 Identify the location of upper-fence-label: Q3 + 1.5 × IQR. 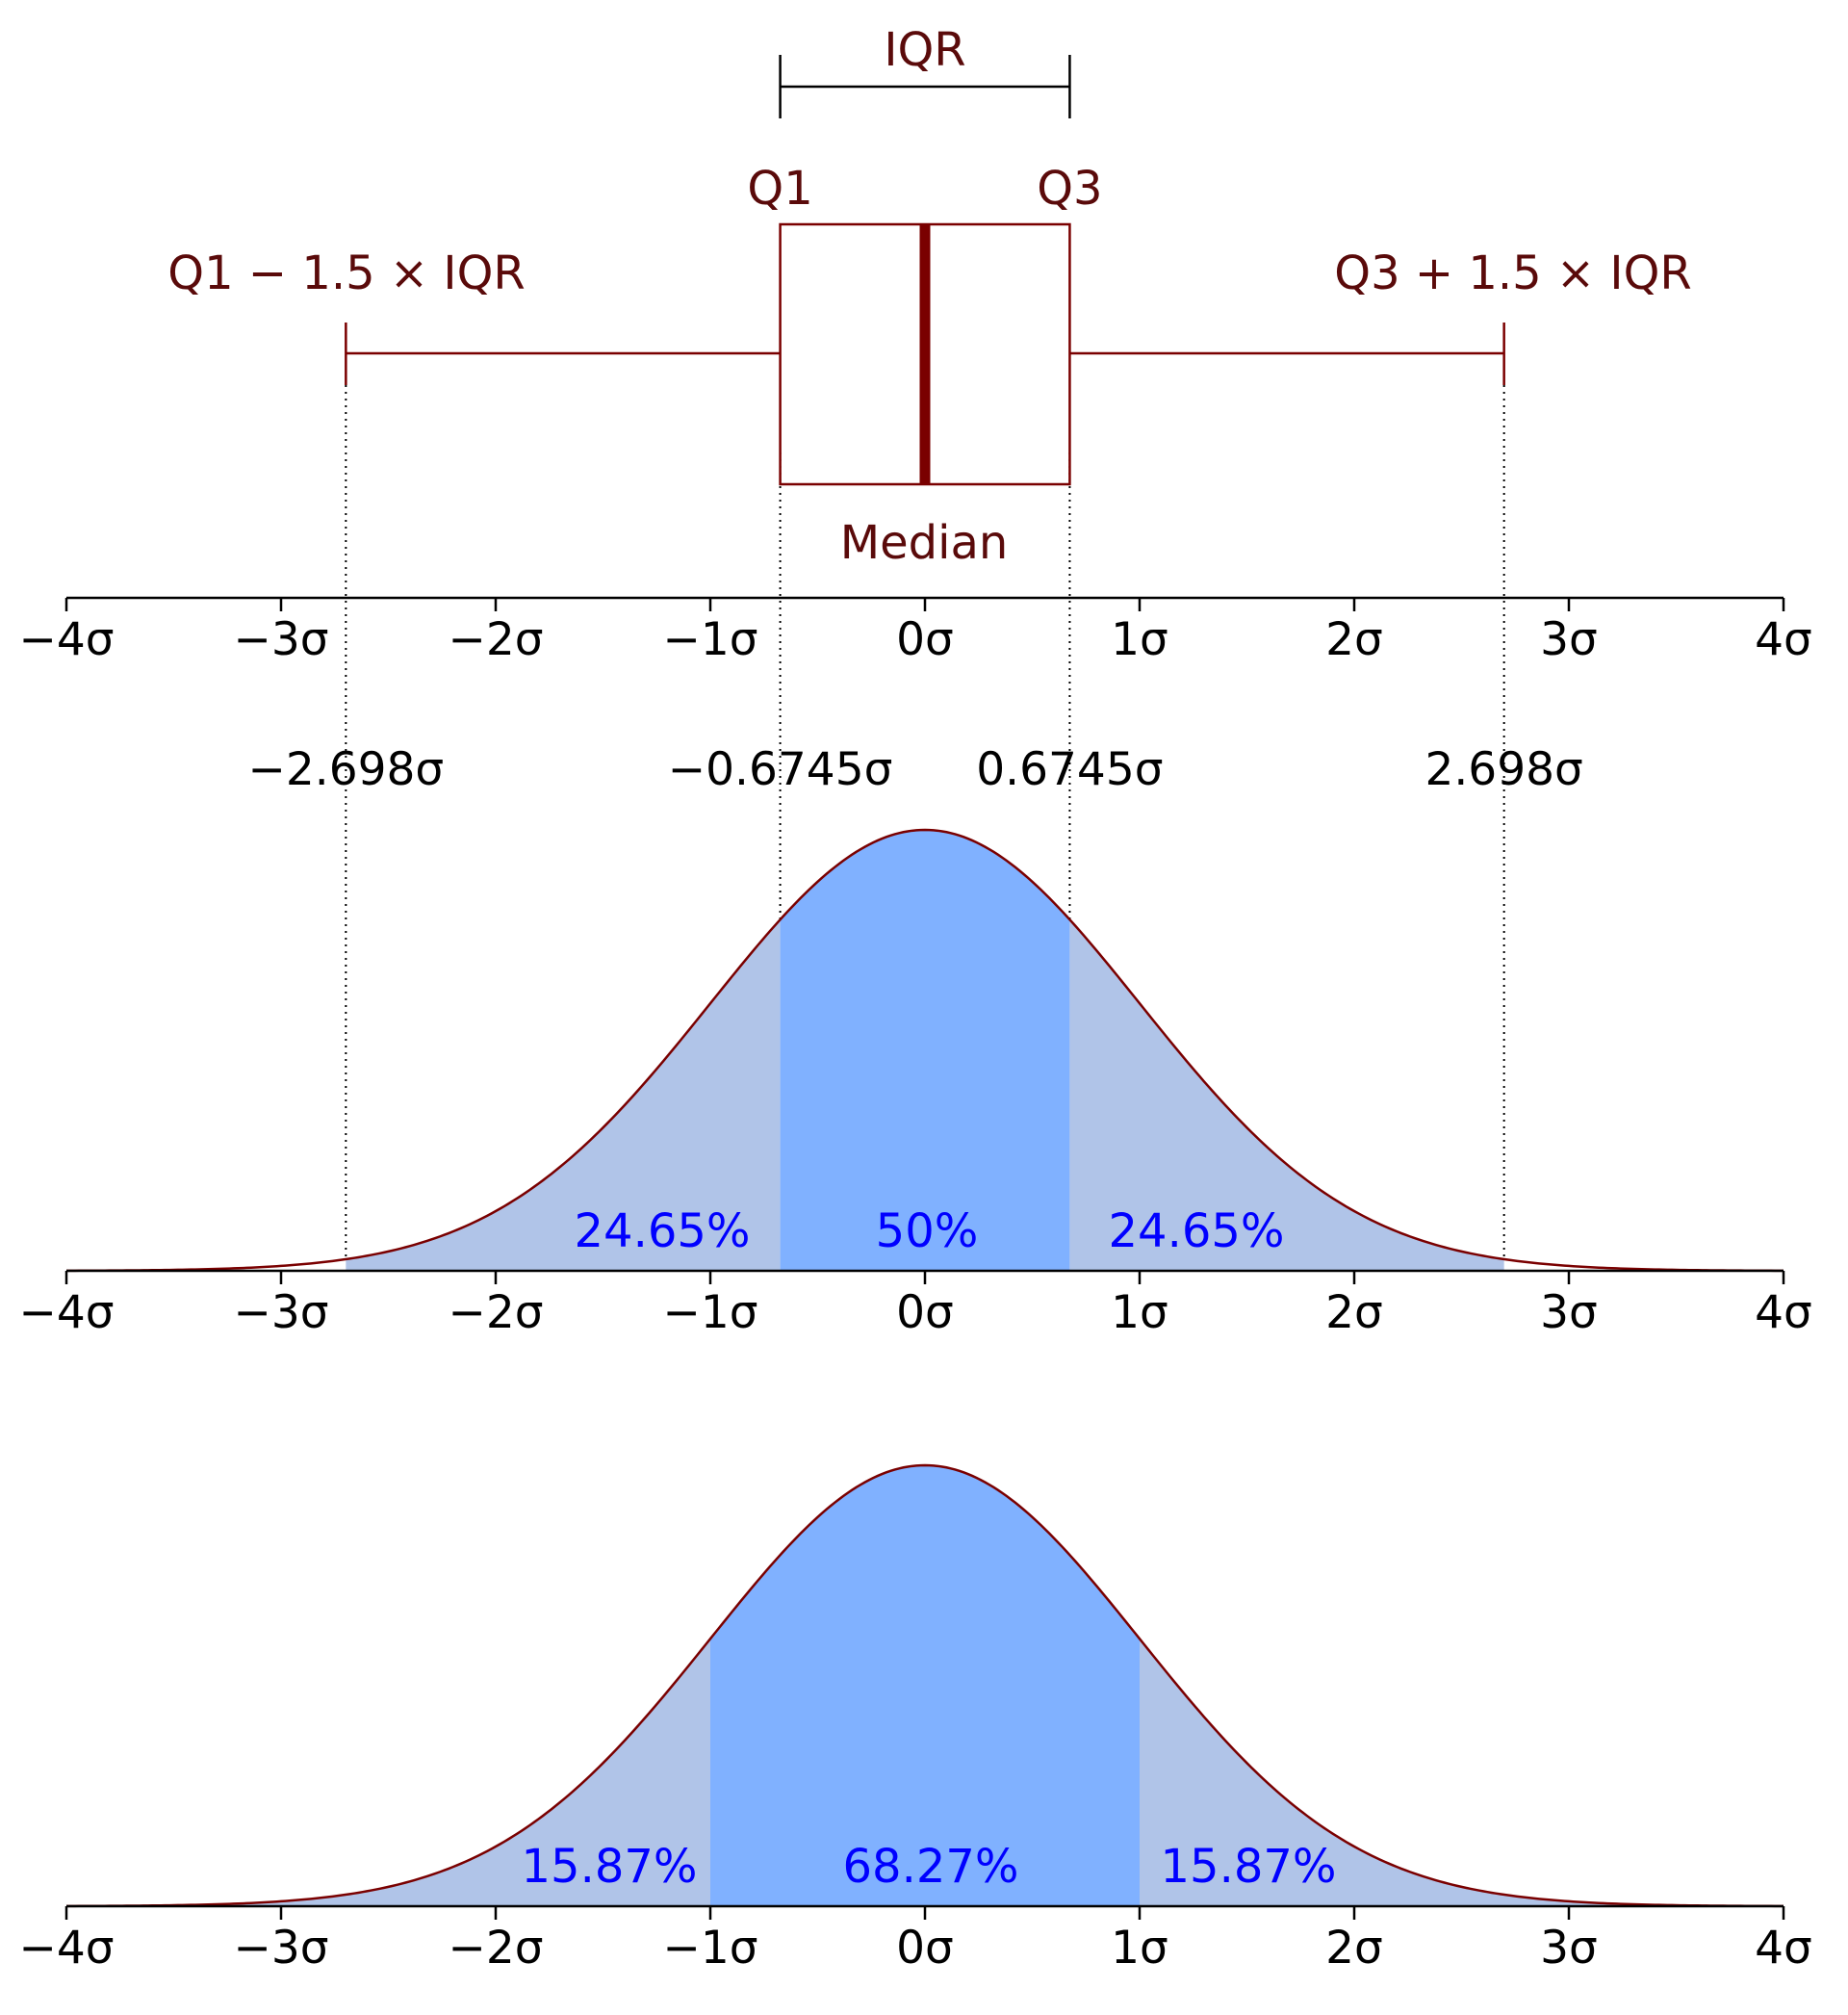
(1512, 273).